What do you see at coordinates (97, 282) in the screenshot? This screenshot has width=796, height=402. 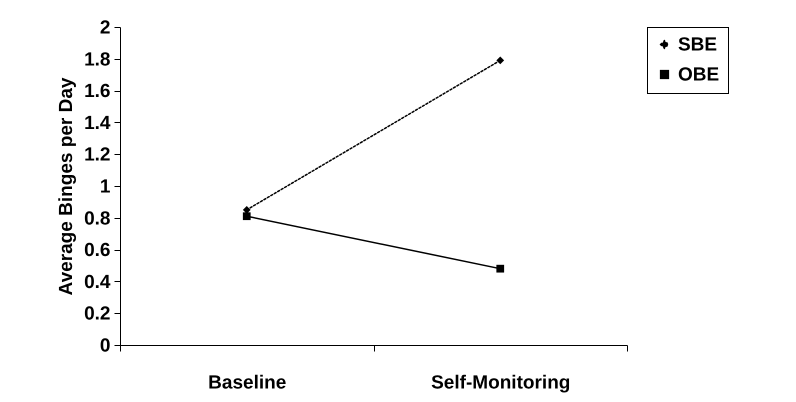 I see `y-tick-label: 0.4` at bounding box center [97, 282].